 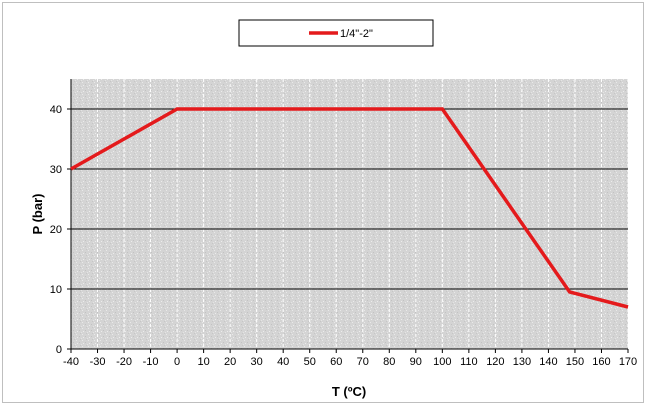 I want to click on x-tick-label: 150, so click(x=575, y=362).